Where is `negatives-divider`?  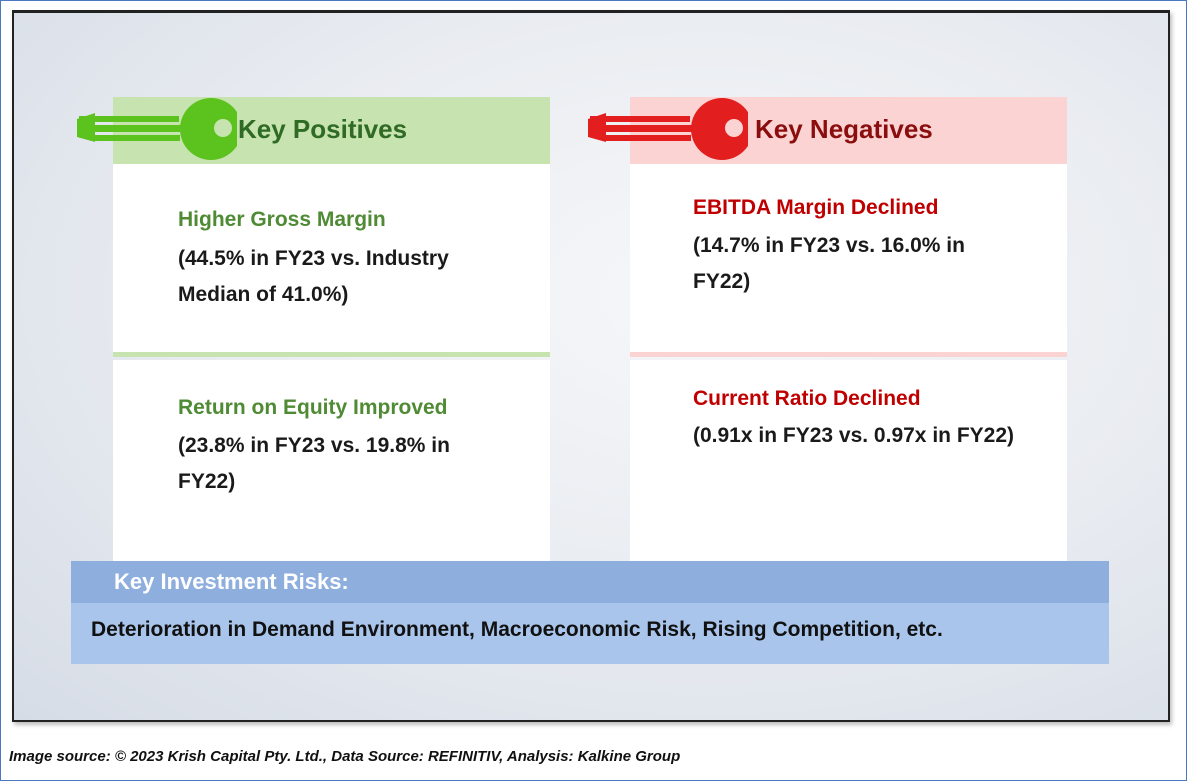 negatives-divider is located at coordinates (848, 354).